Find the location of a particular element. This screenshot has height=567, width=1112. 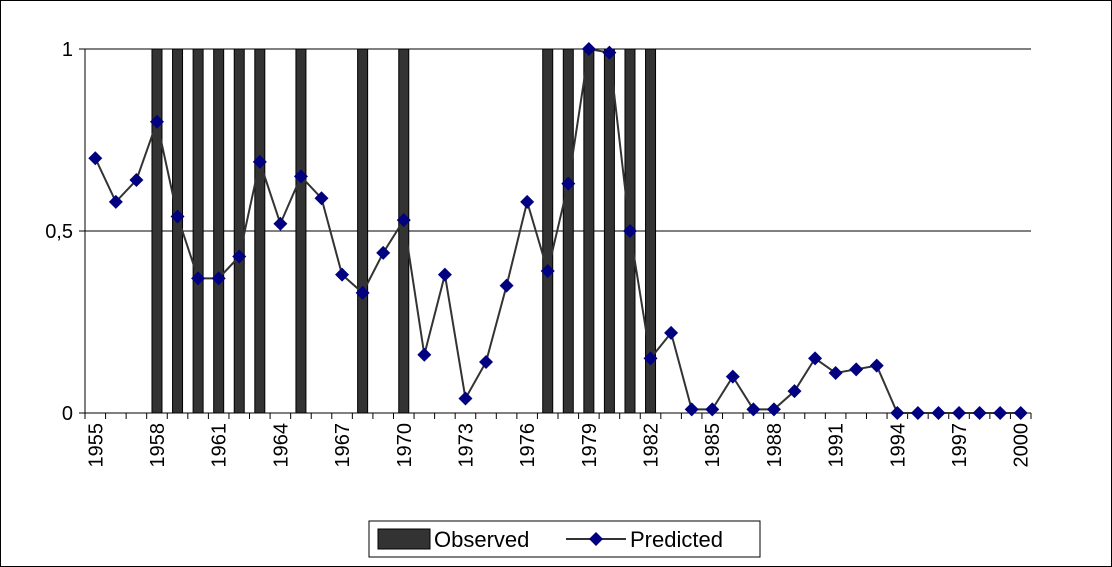

predicted-point-1978 is located at coordinates (568, 183).